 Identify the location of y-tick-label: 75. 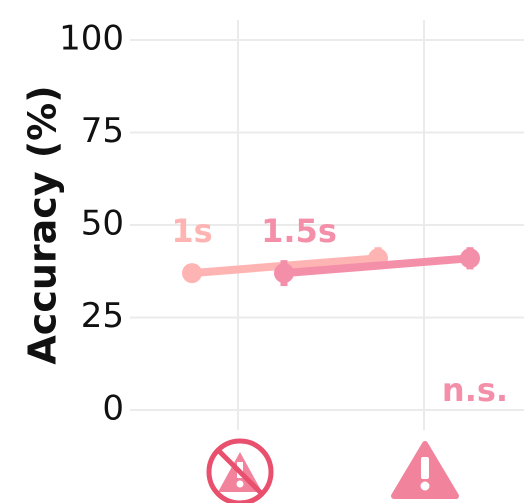
(102, 131).